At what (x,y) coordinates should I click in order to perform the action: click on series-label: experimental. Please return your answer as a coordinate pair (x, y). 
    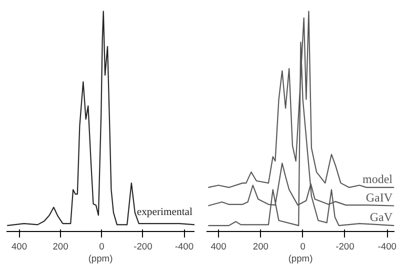
    Looking at the image, I should click on (164, 212).